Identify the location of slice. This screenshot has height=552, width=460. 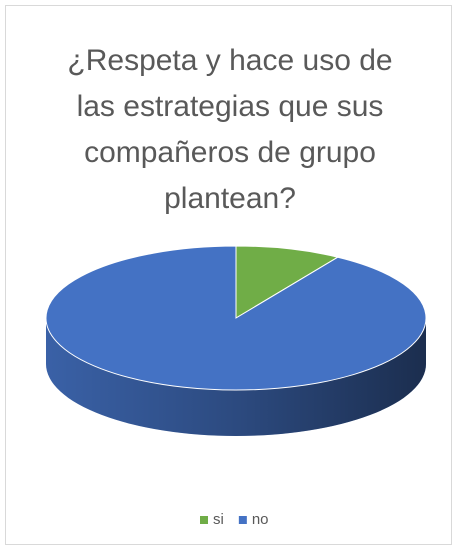
(287, 282).